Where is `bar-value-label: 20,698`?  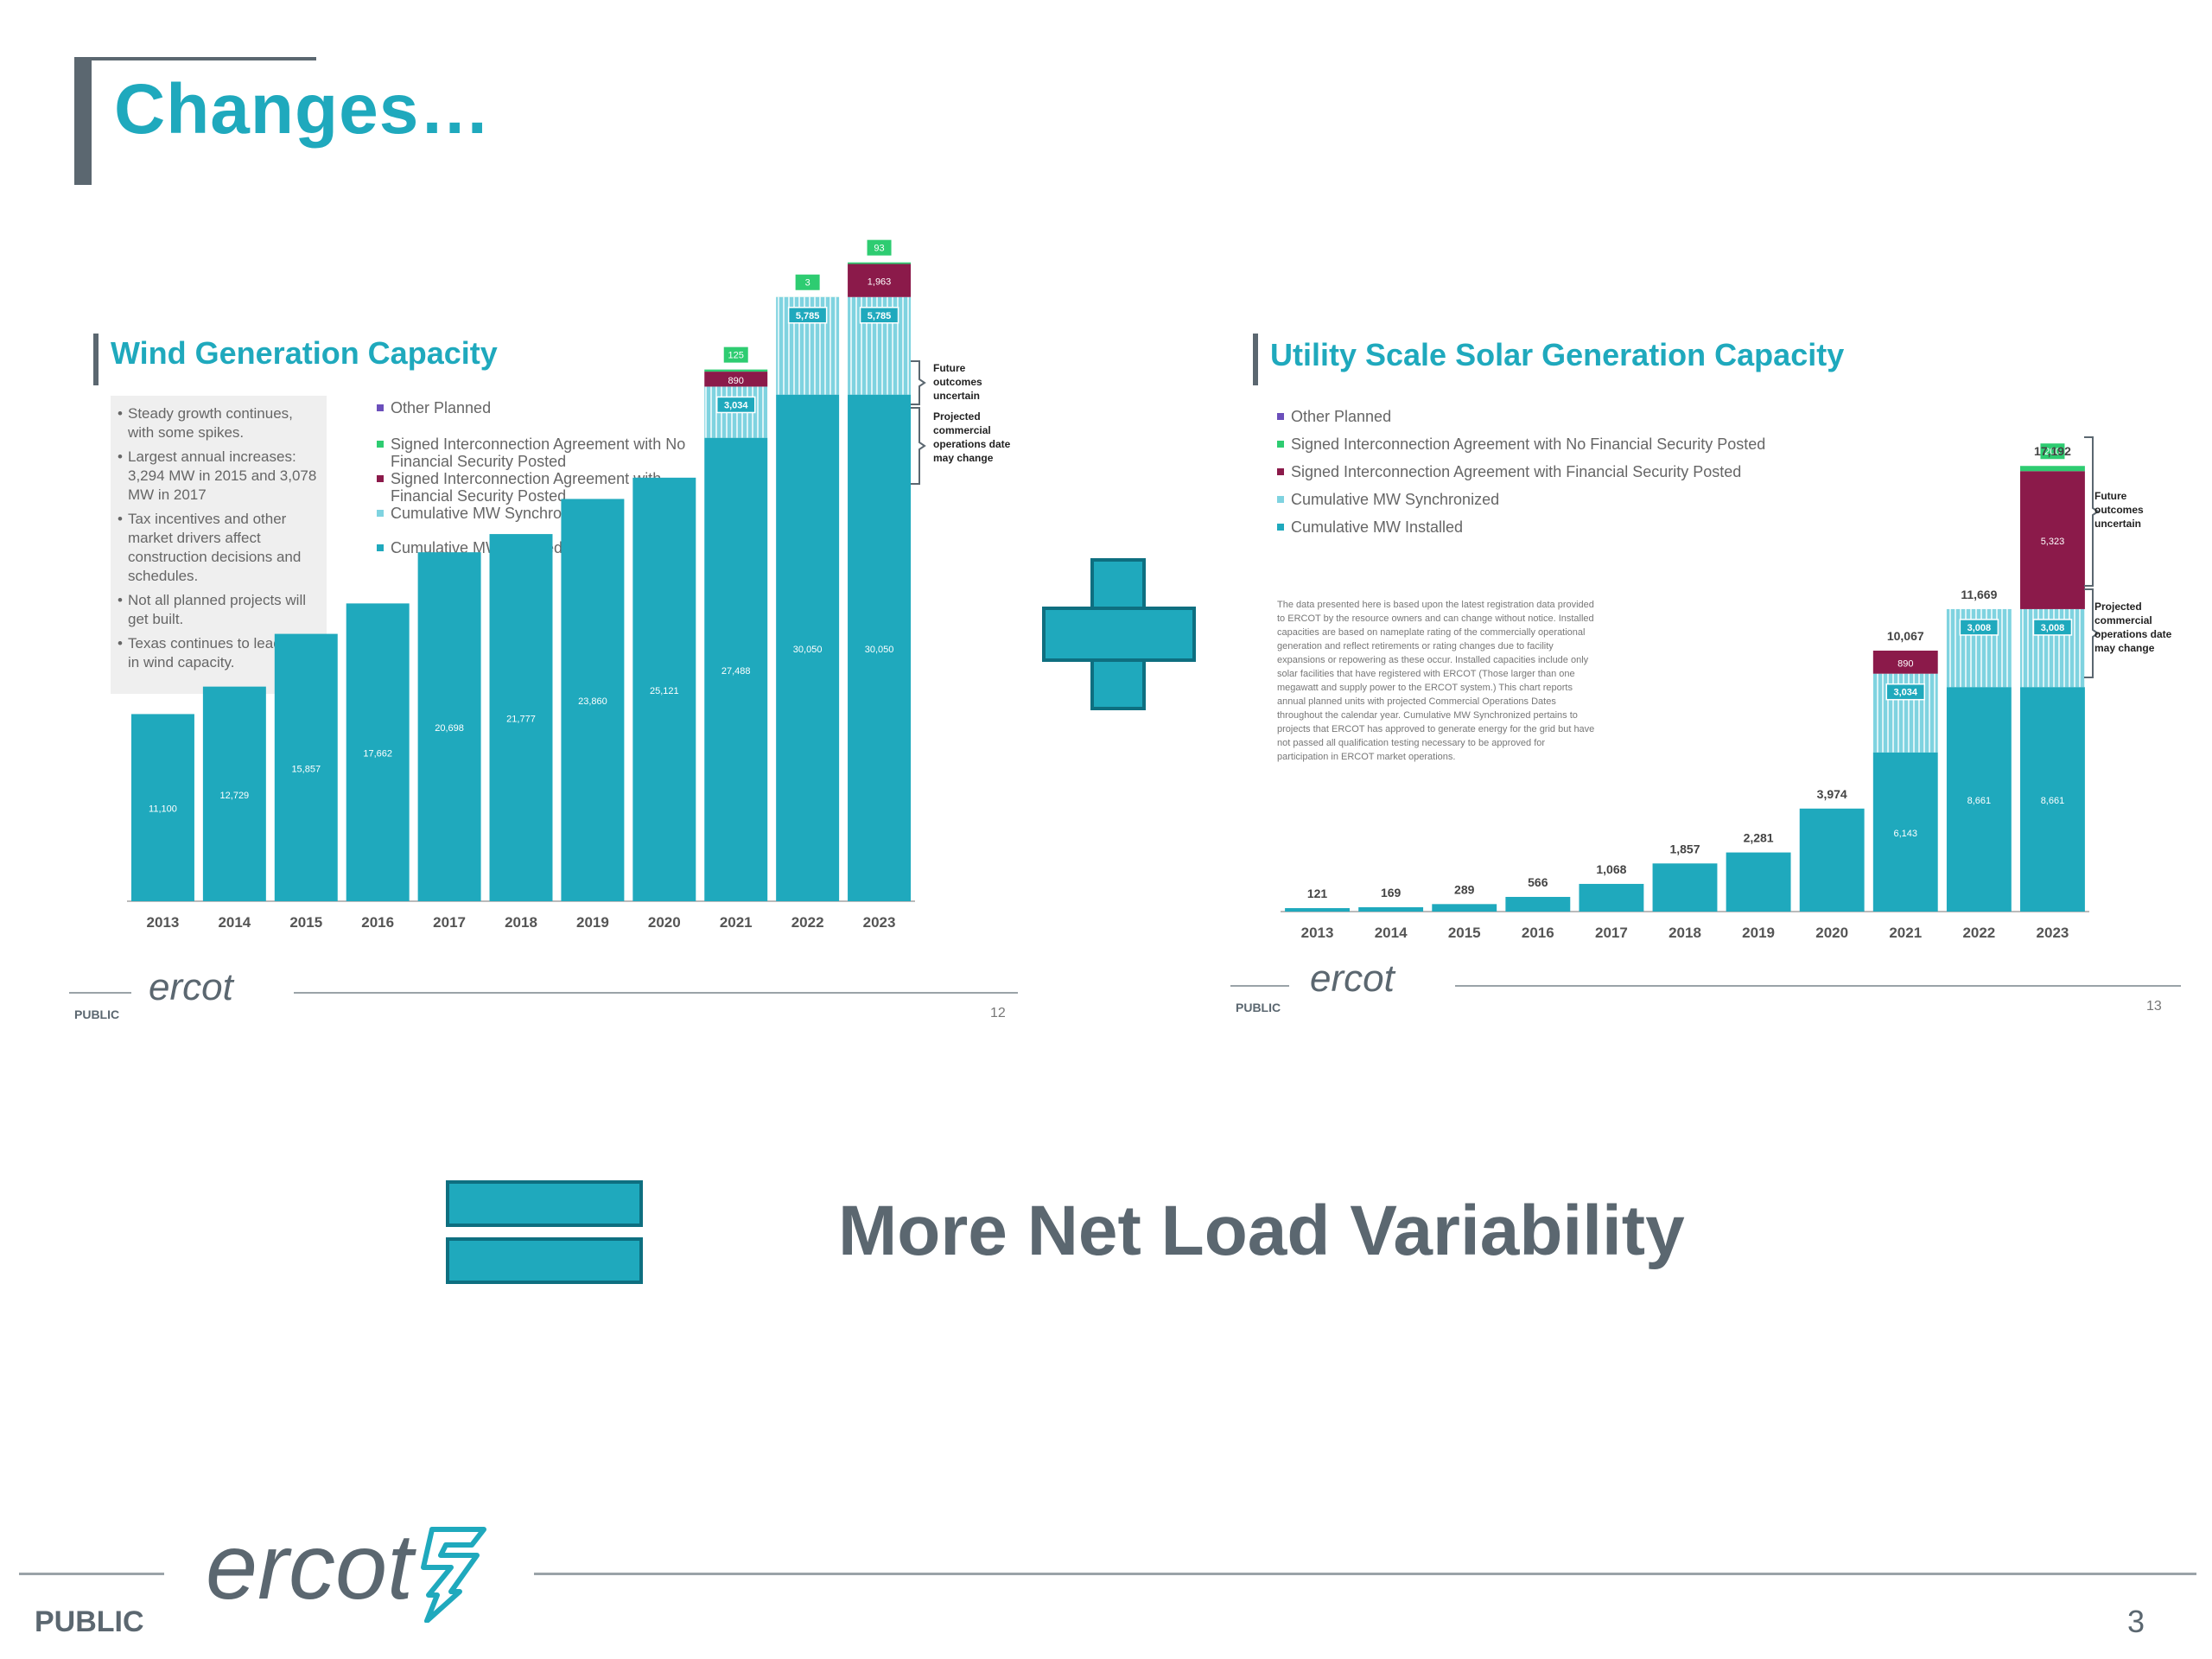
bar-value-label: 20,698 is located at coordinates (450, 728).